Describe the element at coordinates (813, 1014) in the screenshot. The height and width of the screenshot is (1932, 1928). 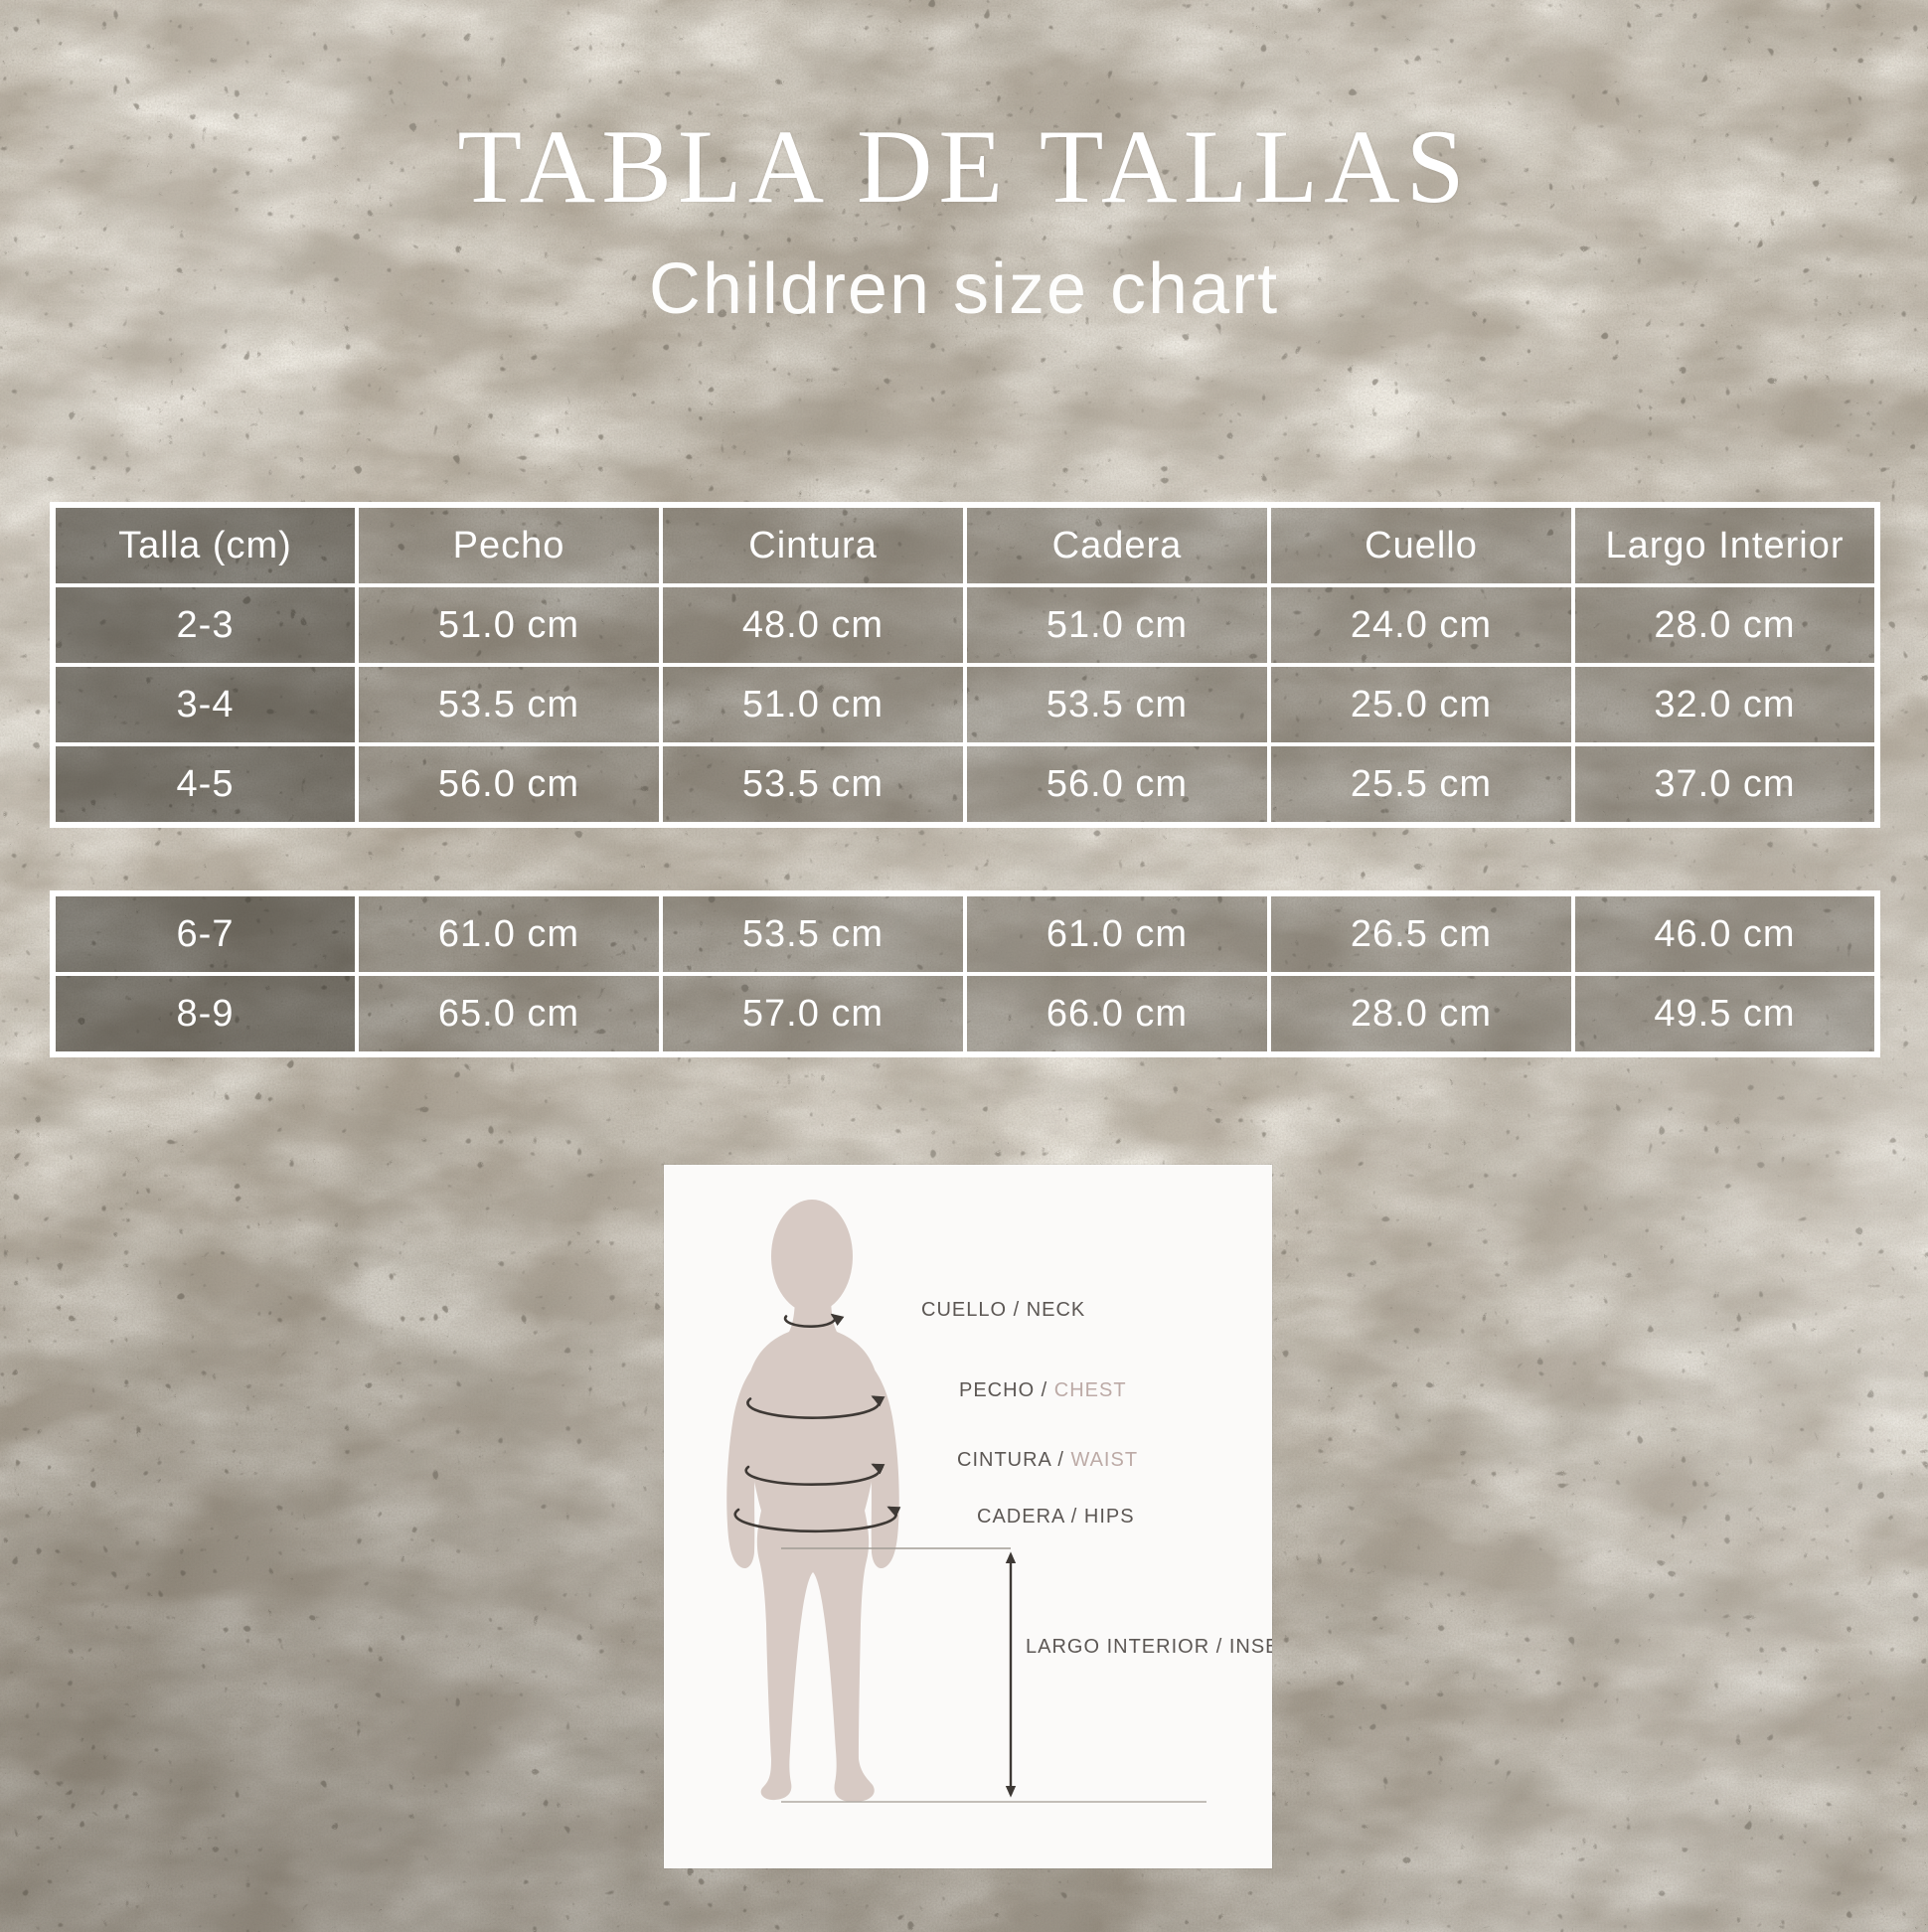
I see `table-cell: 57.0 cm` at that location.